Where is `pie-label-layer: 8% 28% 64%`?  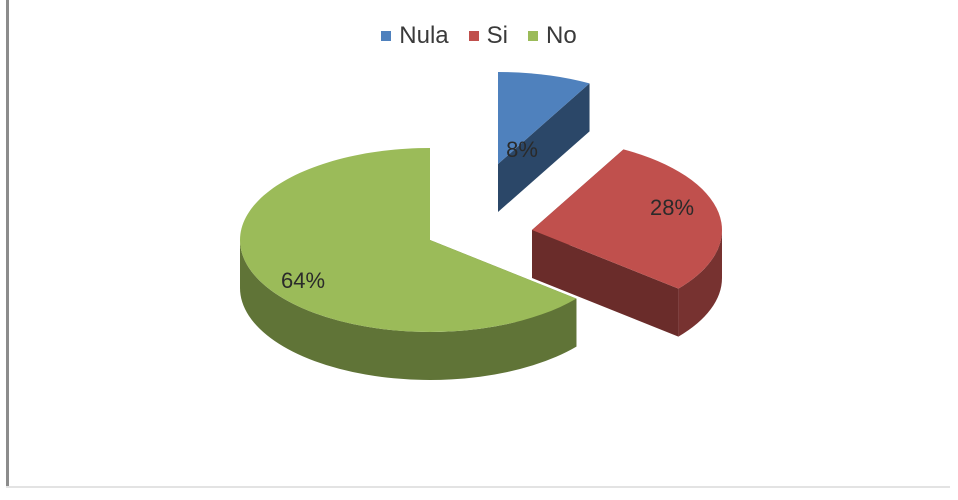
pie-label-layer: 8% 28% 64% is located at coordinates (487, 215).